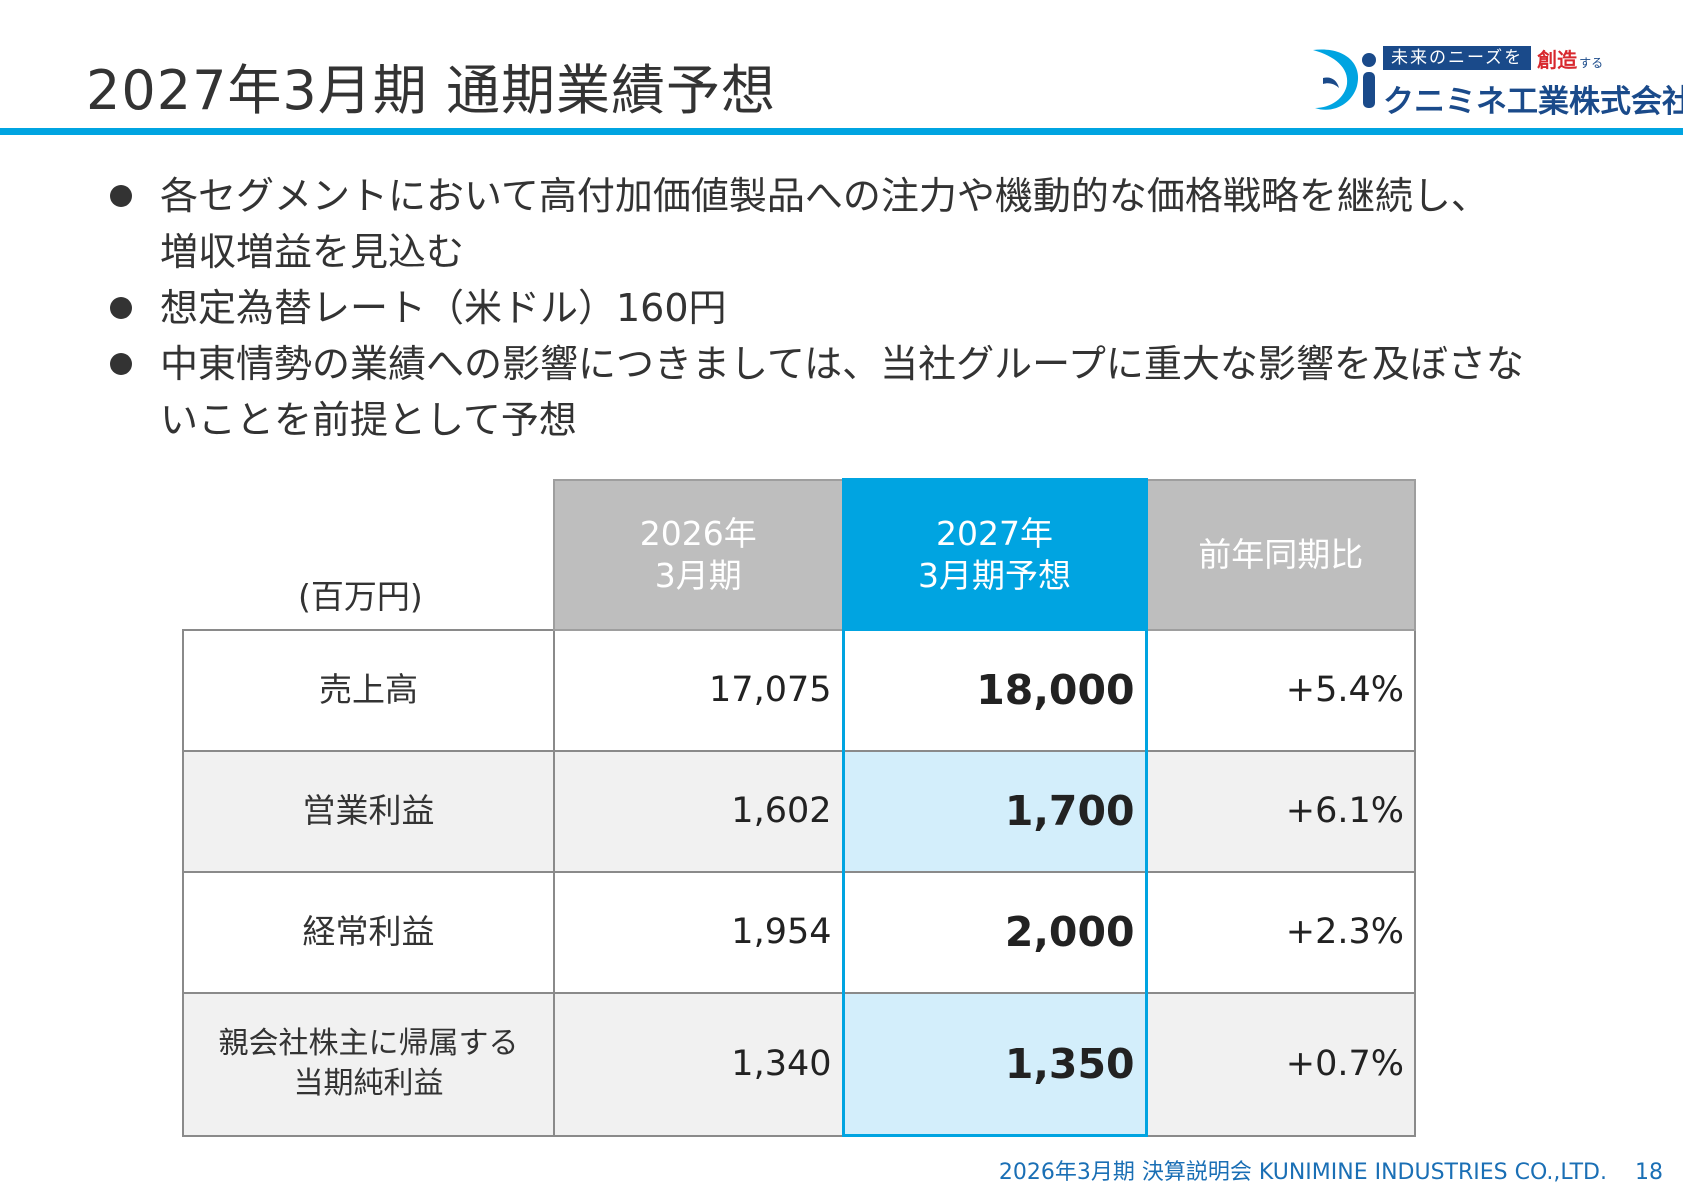  I want to click on table-header-row: 2026年 3月期 2027年 3月期予想 前年同期比, so click(799, 554).